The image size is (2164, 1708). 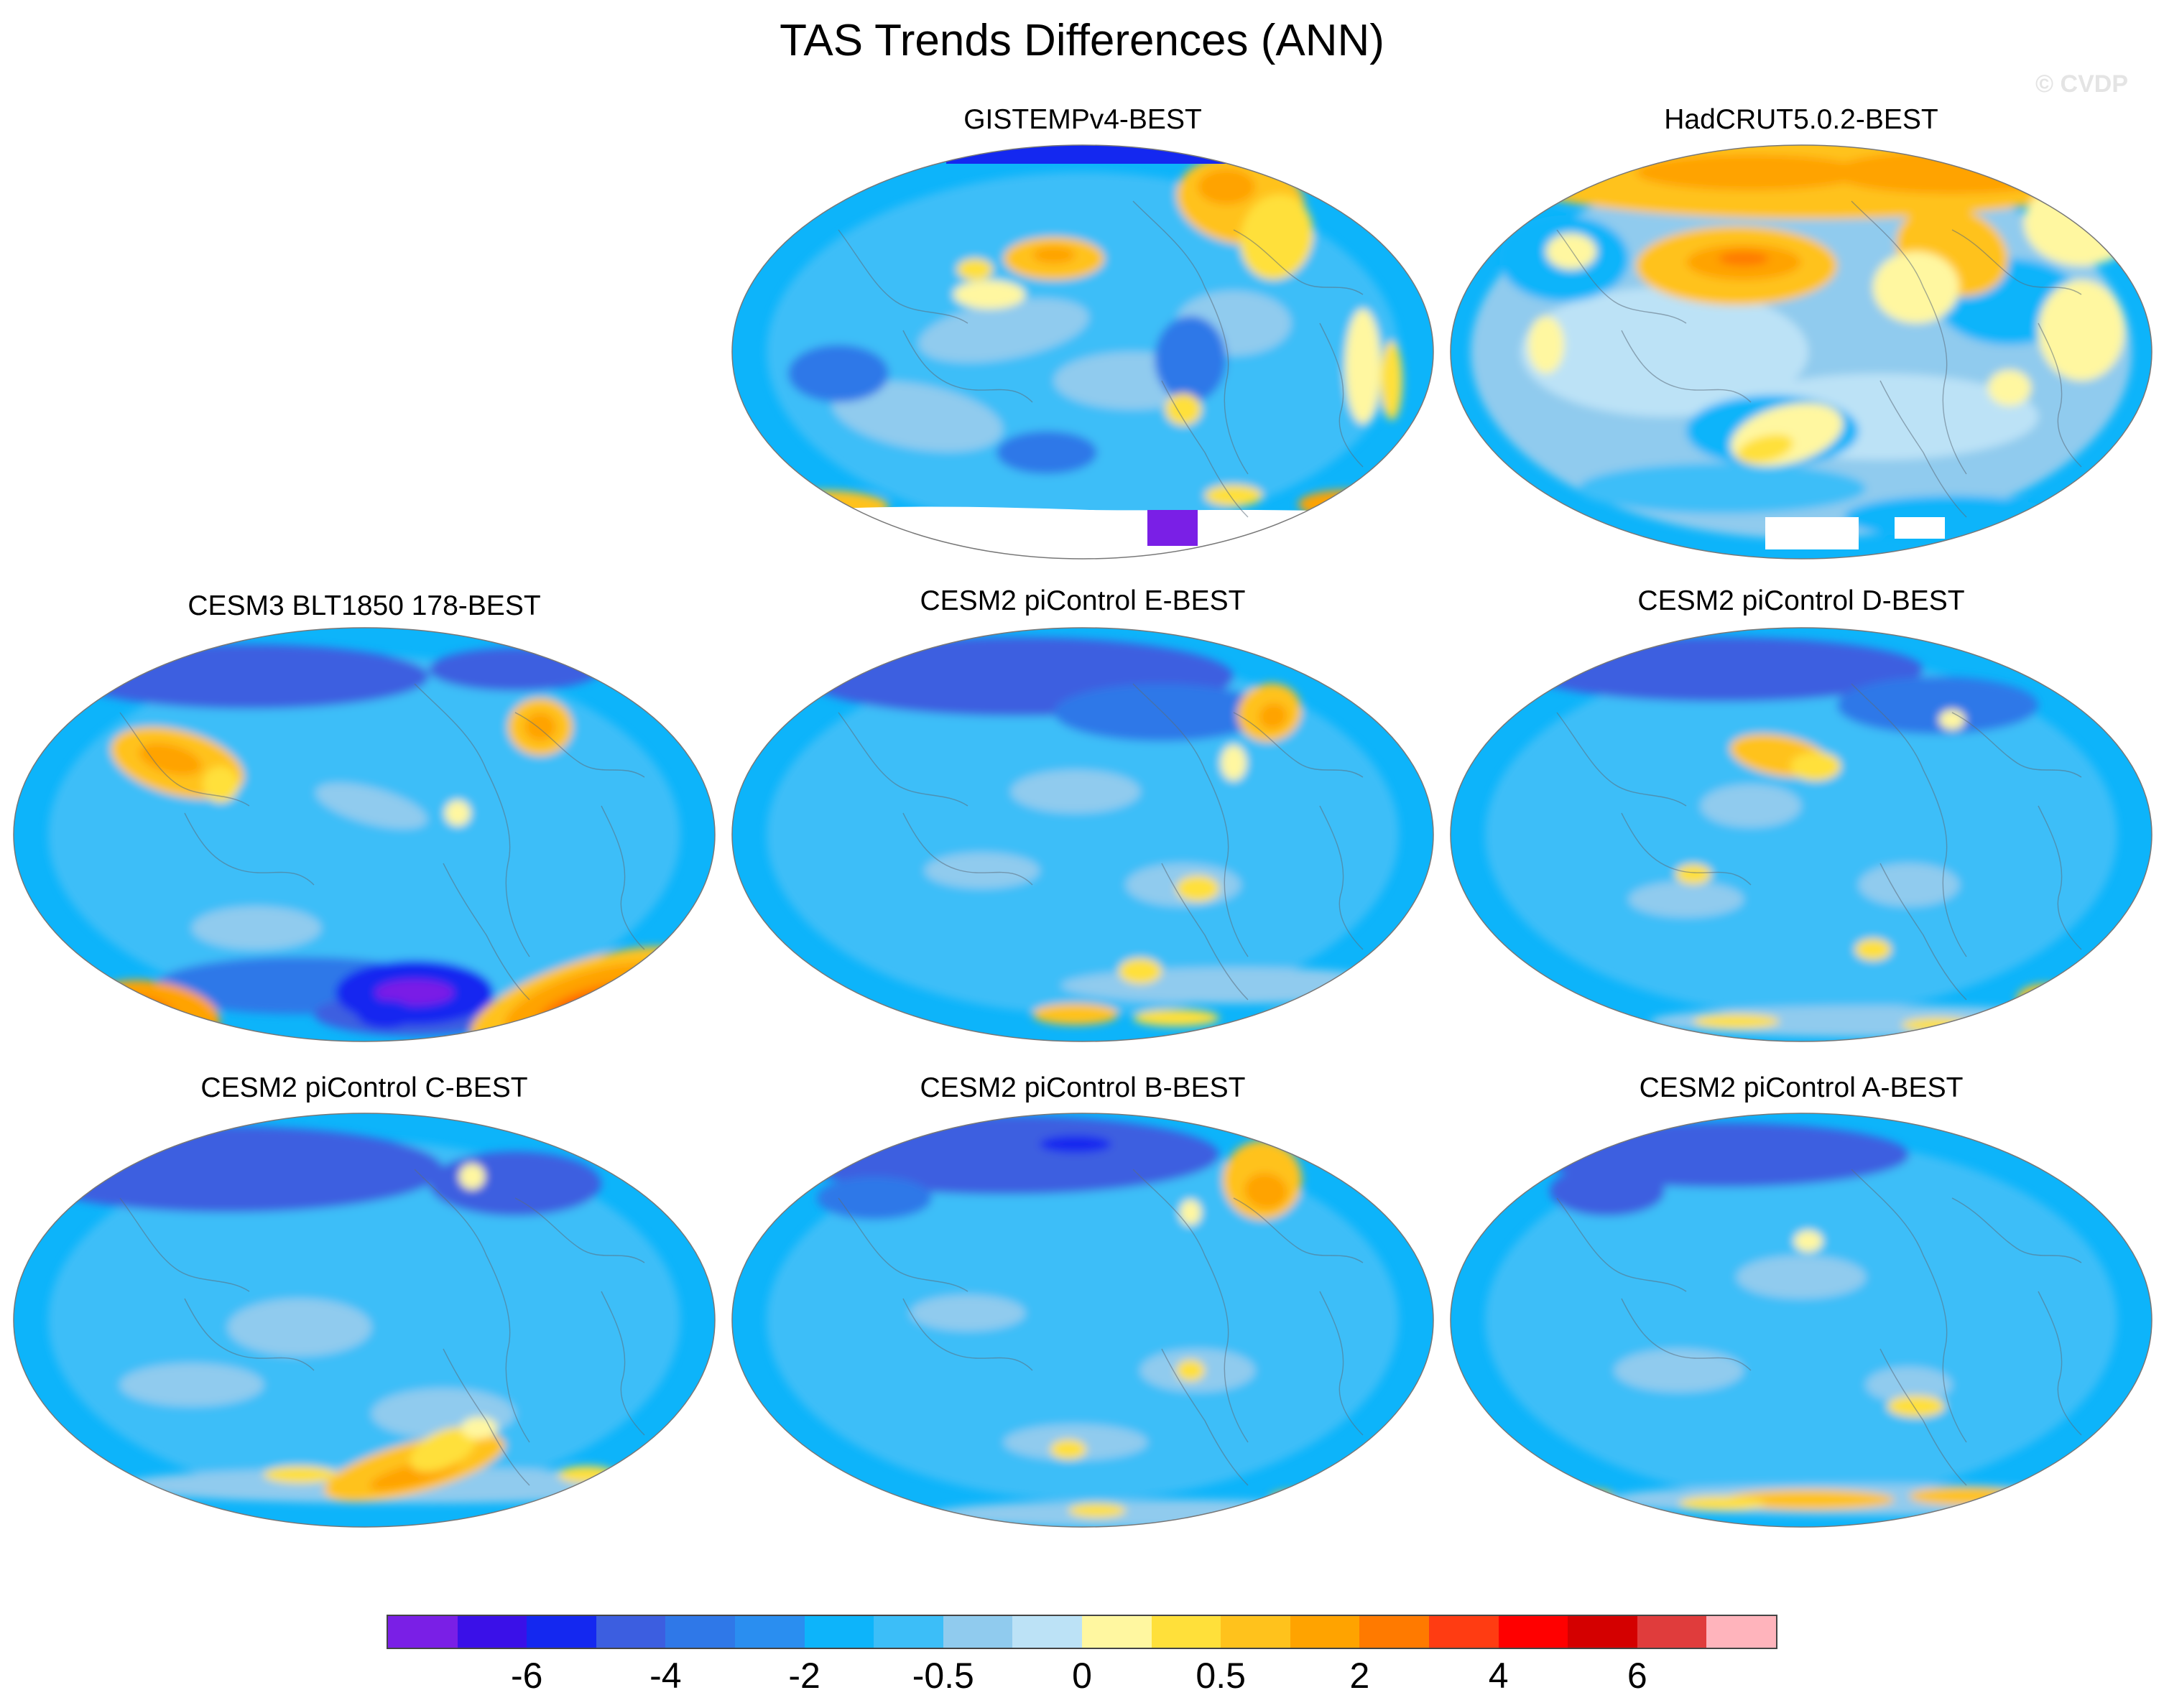 What do you see at coordinates (2082, 84) in the screenshot?
I see `watermark: © CVDP` at bounding box center [2082, 84].